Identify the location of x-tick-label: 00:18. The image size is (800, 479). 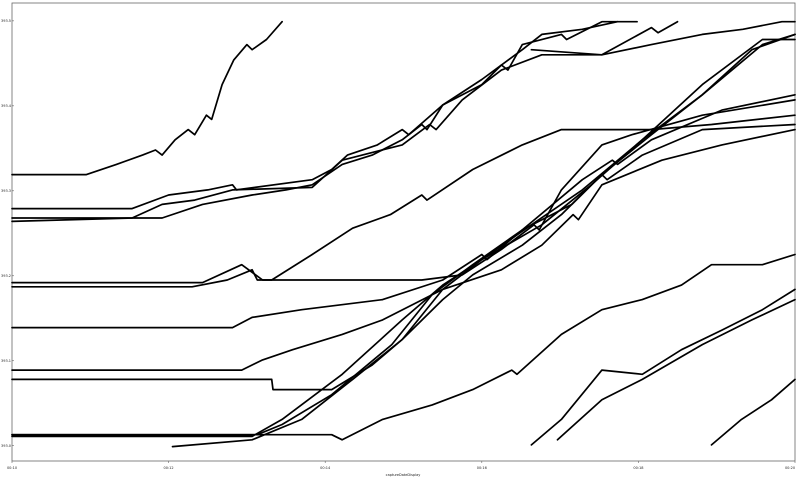
(638, 468).